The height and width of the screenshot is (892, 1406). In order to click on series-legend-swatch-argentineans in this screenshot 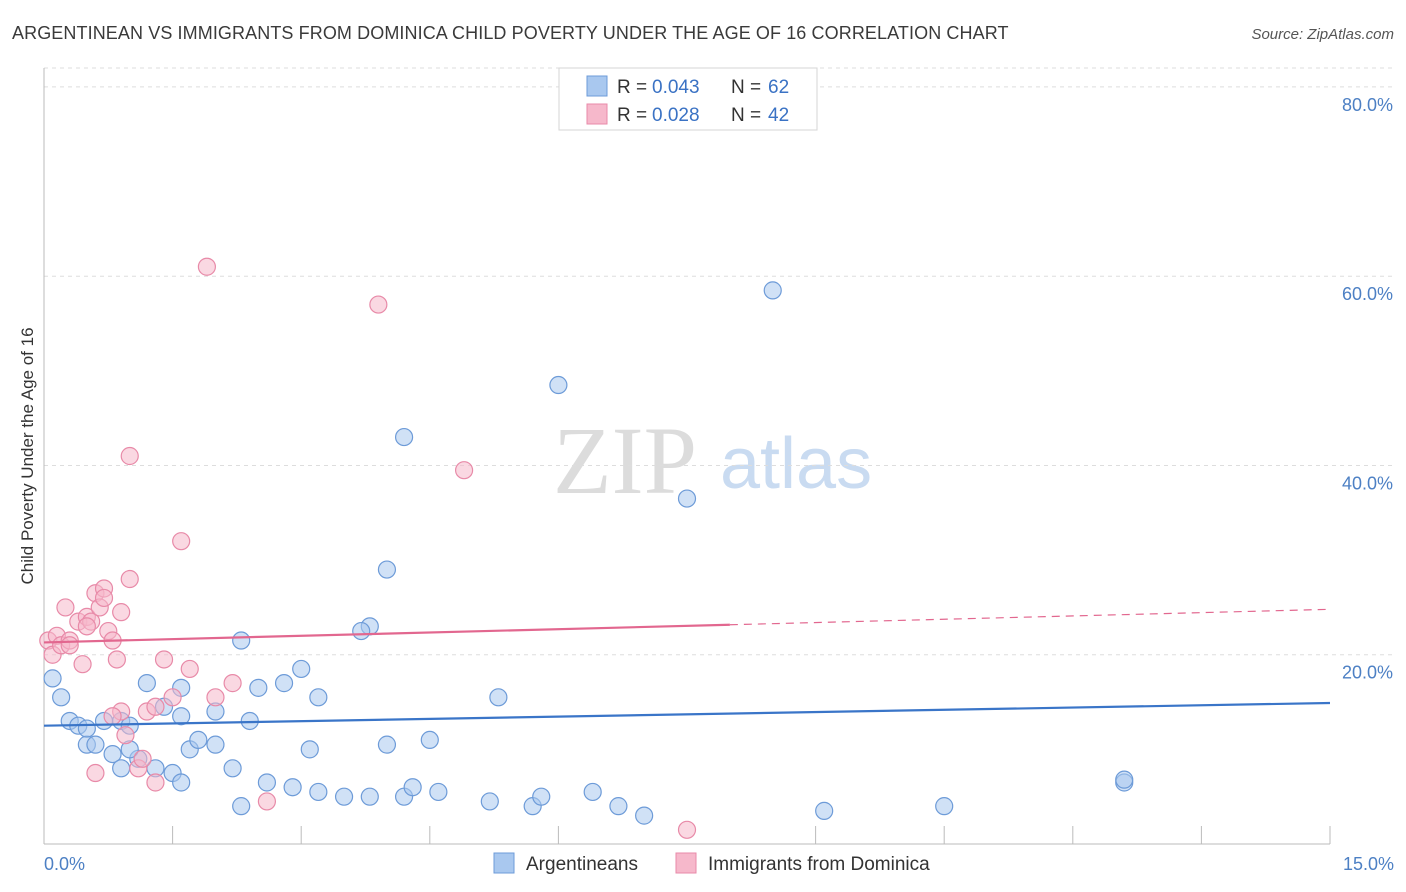, I will do `click(504, 863)`.